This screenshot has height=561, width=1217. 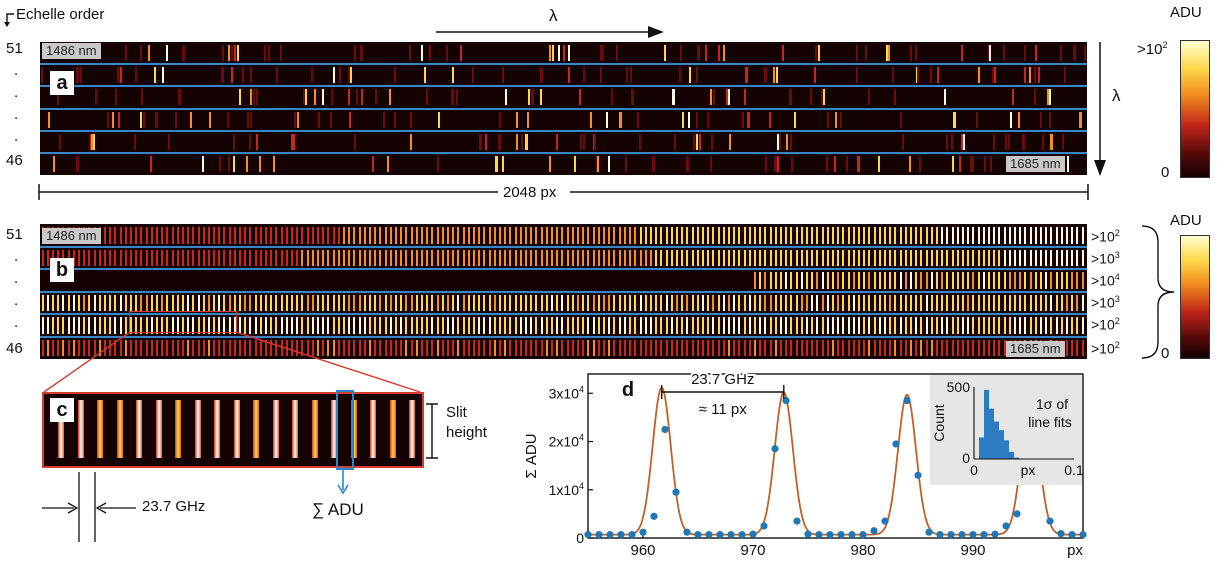 What do you see at coordinates (563, 246) in the screenshot?
I see `order-separator` at bounding box center [563, 246].